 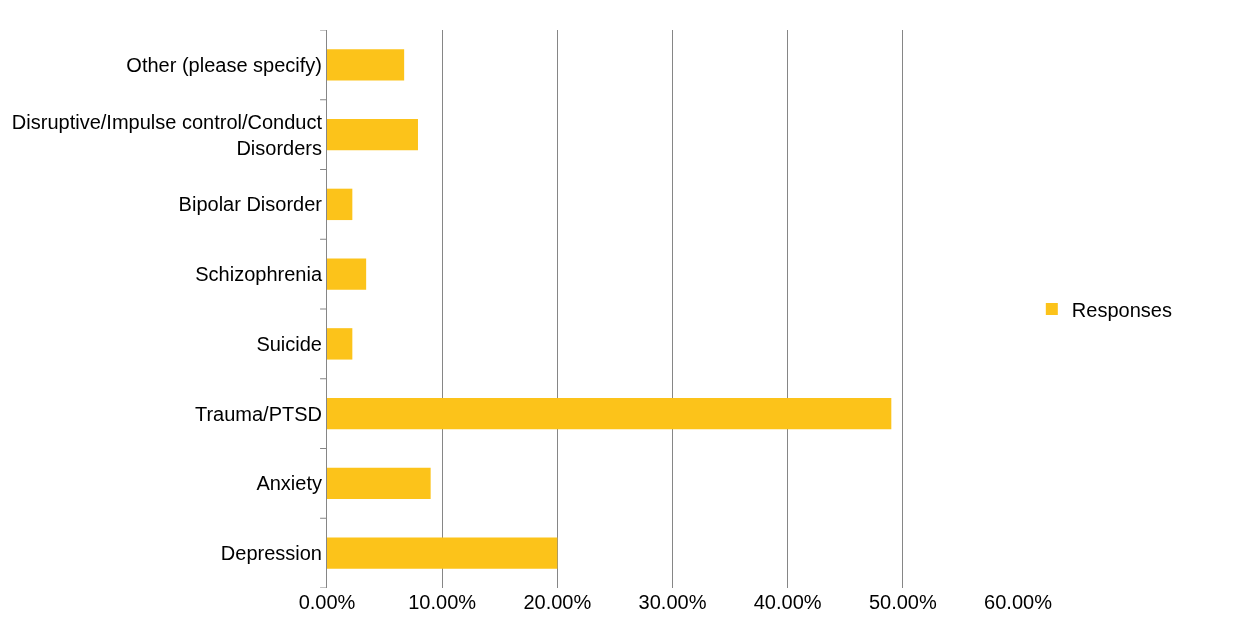 What do you see at coordinates (1018, 602) in the screenshot?
I see `x-tick-label: 60.00%` at bounding box center [1018, 602].